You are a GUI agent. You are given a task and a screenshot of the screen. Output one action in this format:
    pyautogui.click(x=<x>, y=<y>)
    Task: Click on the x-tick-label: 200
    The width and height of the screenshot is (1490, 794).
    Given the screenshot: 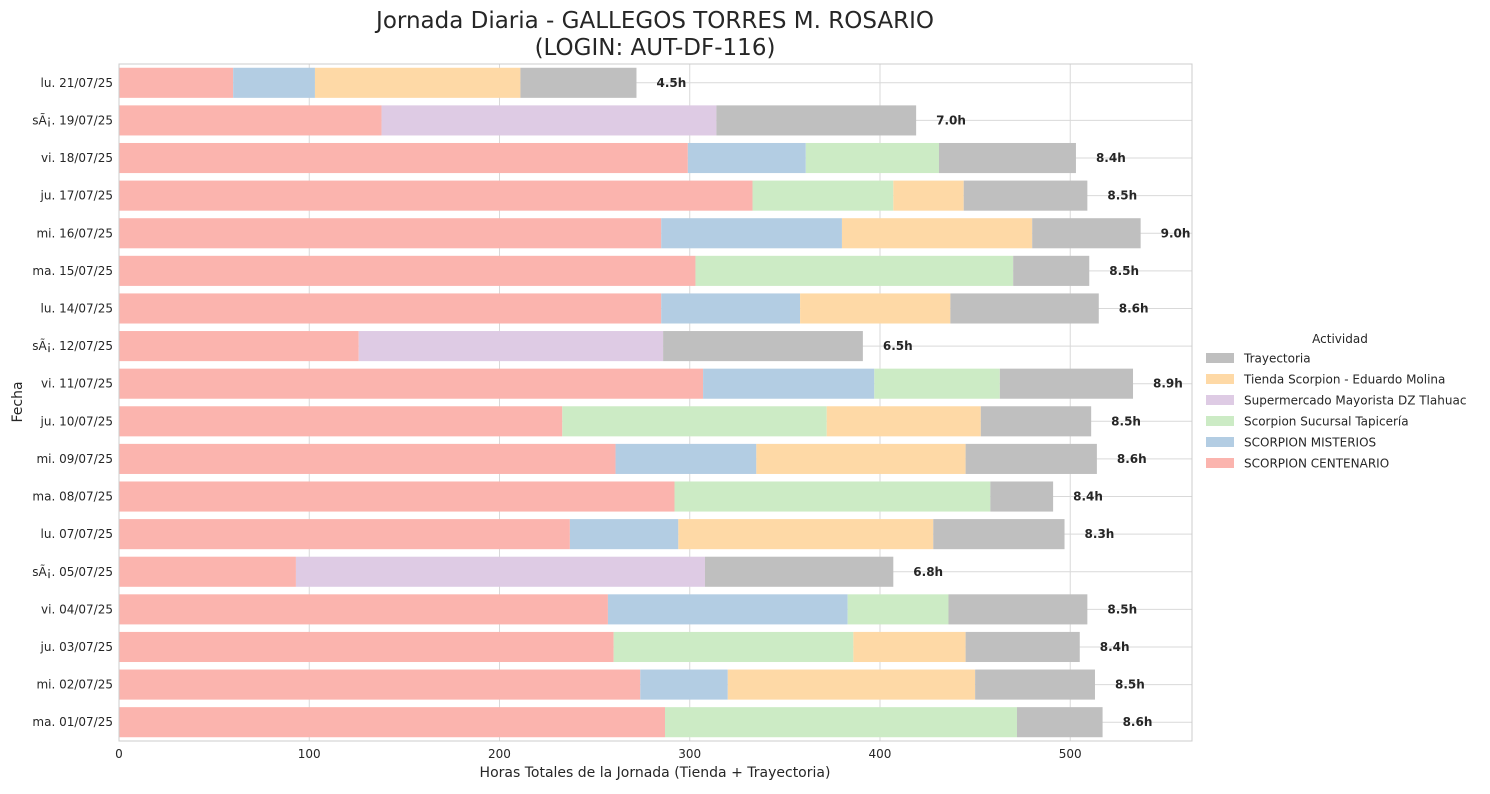 What is the action you would take?
    pyautogui.click(x=499, y=754)
    